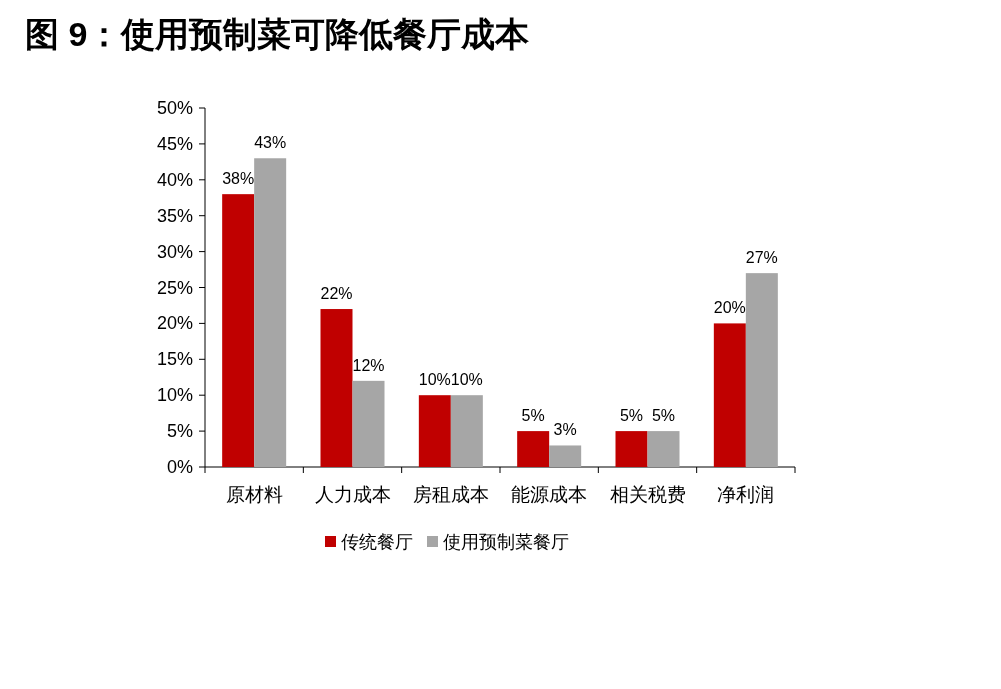 This screenshot has width=1001, height=689. Describe the element at coordinates (368, 365) in the screenshot. I see `data-label: 12%` at that location.